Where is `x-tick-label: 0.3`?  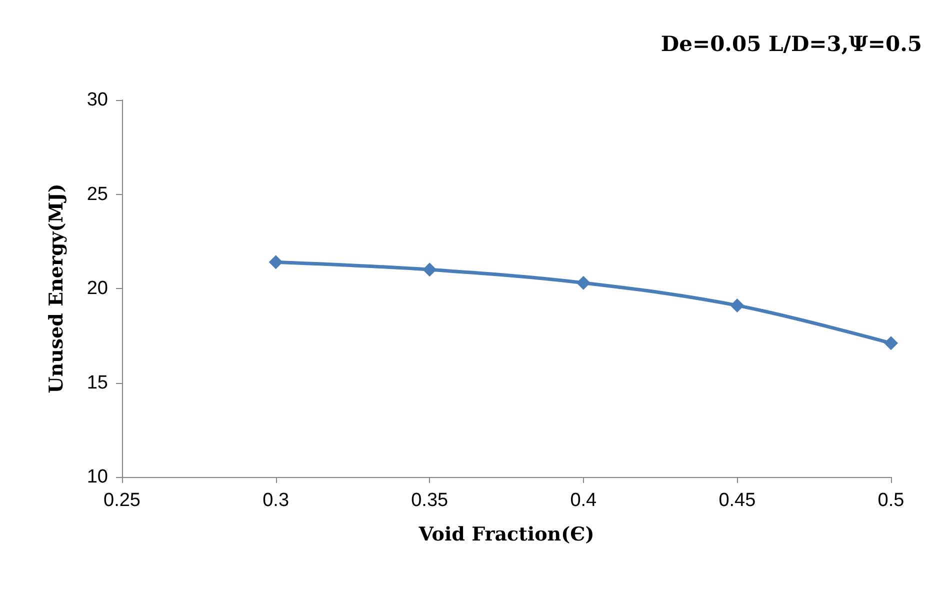
x-tick-label: 0.3 is located at coordinates (276, 500).